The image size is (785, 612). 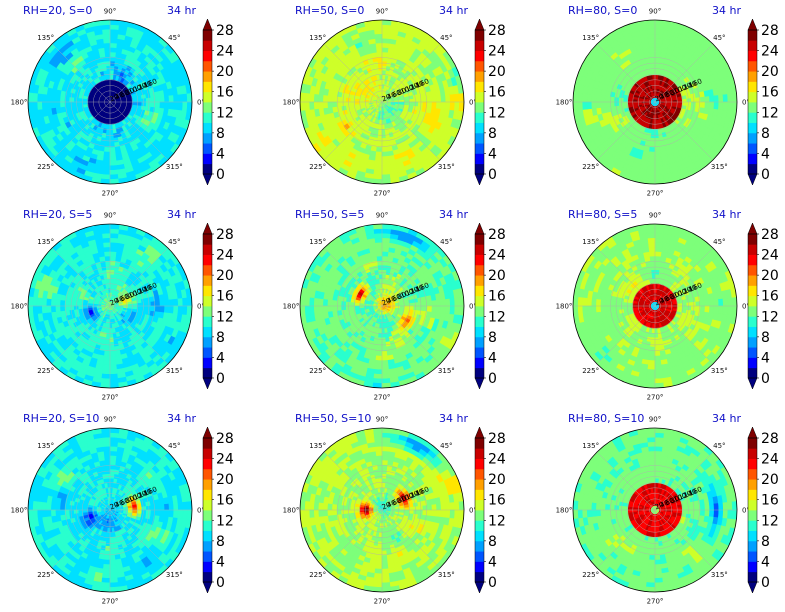 What do you see at coordinates (497, 31) in the screenshot?
I see `colorbar-tick-label: 28` at bounding box center [497, 31].